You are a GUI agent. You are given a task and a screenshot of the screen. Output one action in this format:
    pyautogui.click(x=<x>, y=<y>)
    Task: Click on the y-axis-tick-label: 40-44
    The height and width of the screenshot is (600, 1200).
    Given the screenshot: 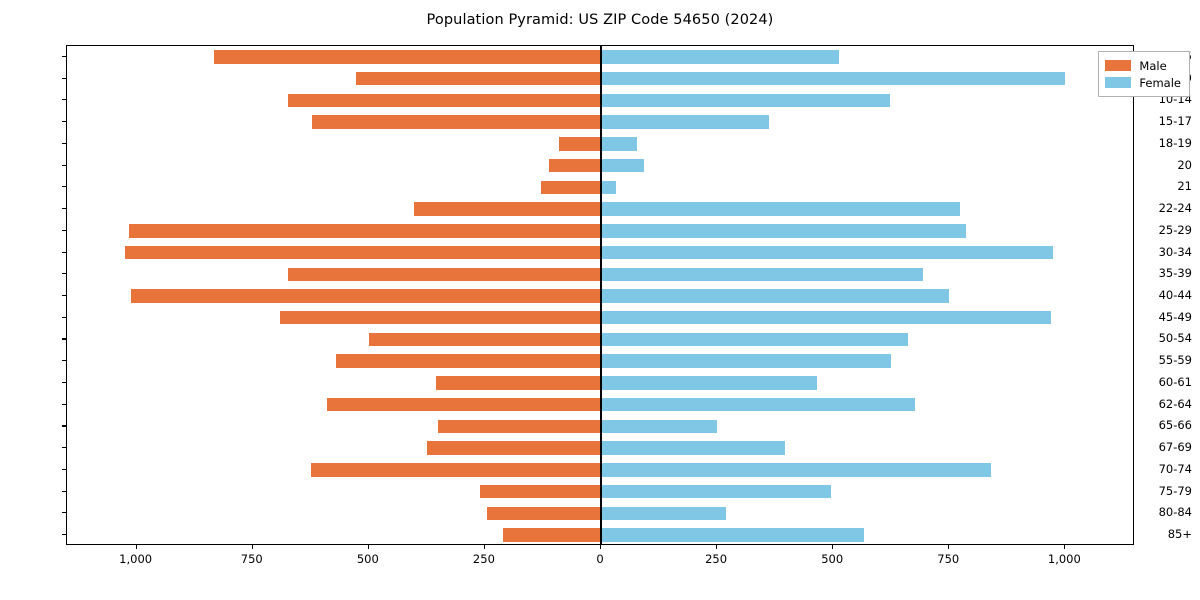 What is the action you would take?
    pyautogui.click(x=1175, y=295)
    